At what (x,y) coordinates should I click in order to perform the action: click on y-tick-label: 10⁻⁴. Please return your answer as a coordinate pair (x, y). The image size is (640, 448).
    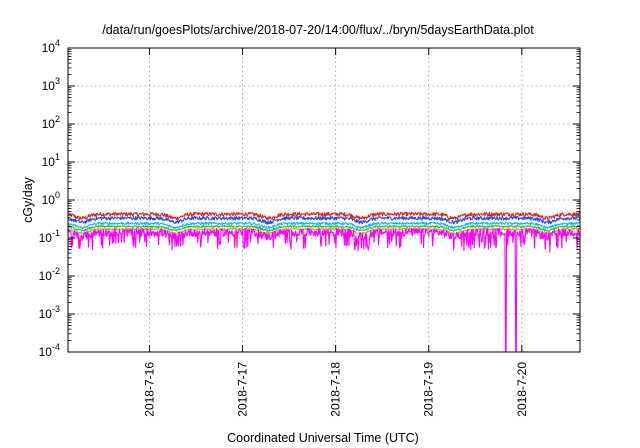
    Looking at the image, I should click on (49, 350).